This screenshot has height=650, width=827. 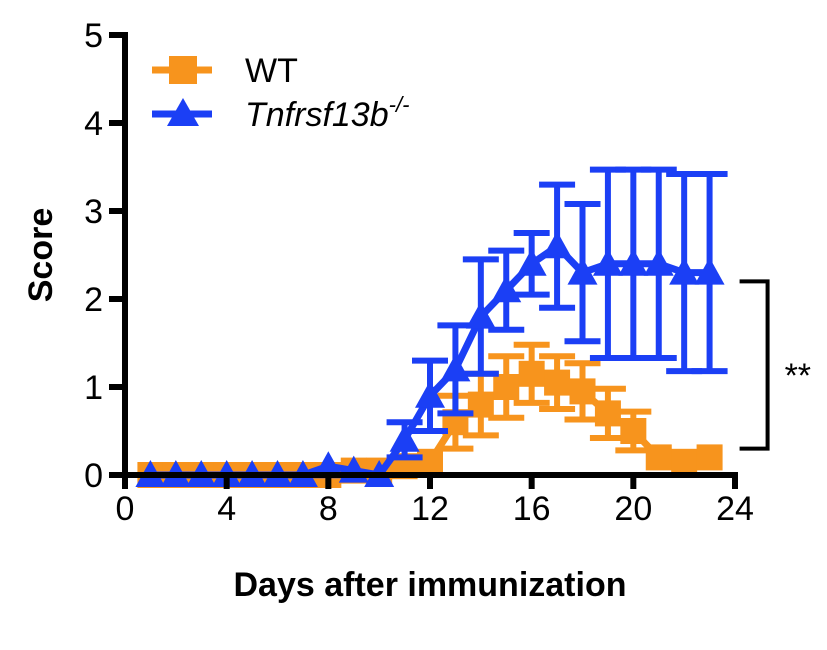 What do you see at coordinates (754, 365) in the screenshot?
I see `bracket-line` at bounding box center [754, 365].